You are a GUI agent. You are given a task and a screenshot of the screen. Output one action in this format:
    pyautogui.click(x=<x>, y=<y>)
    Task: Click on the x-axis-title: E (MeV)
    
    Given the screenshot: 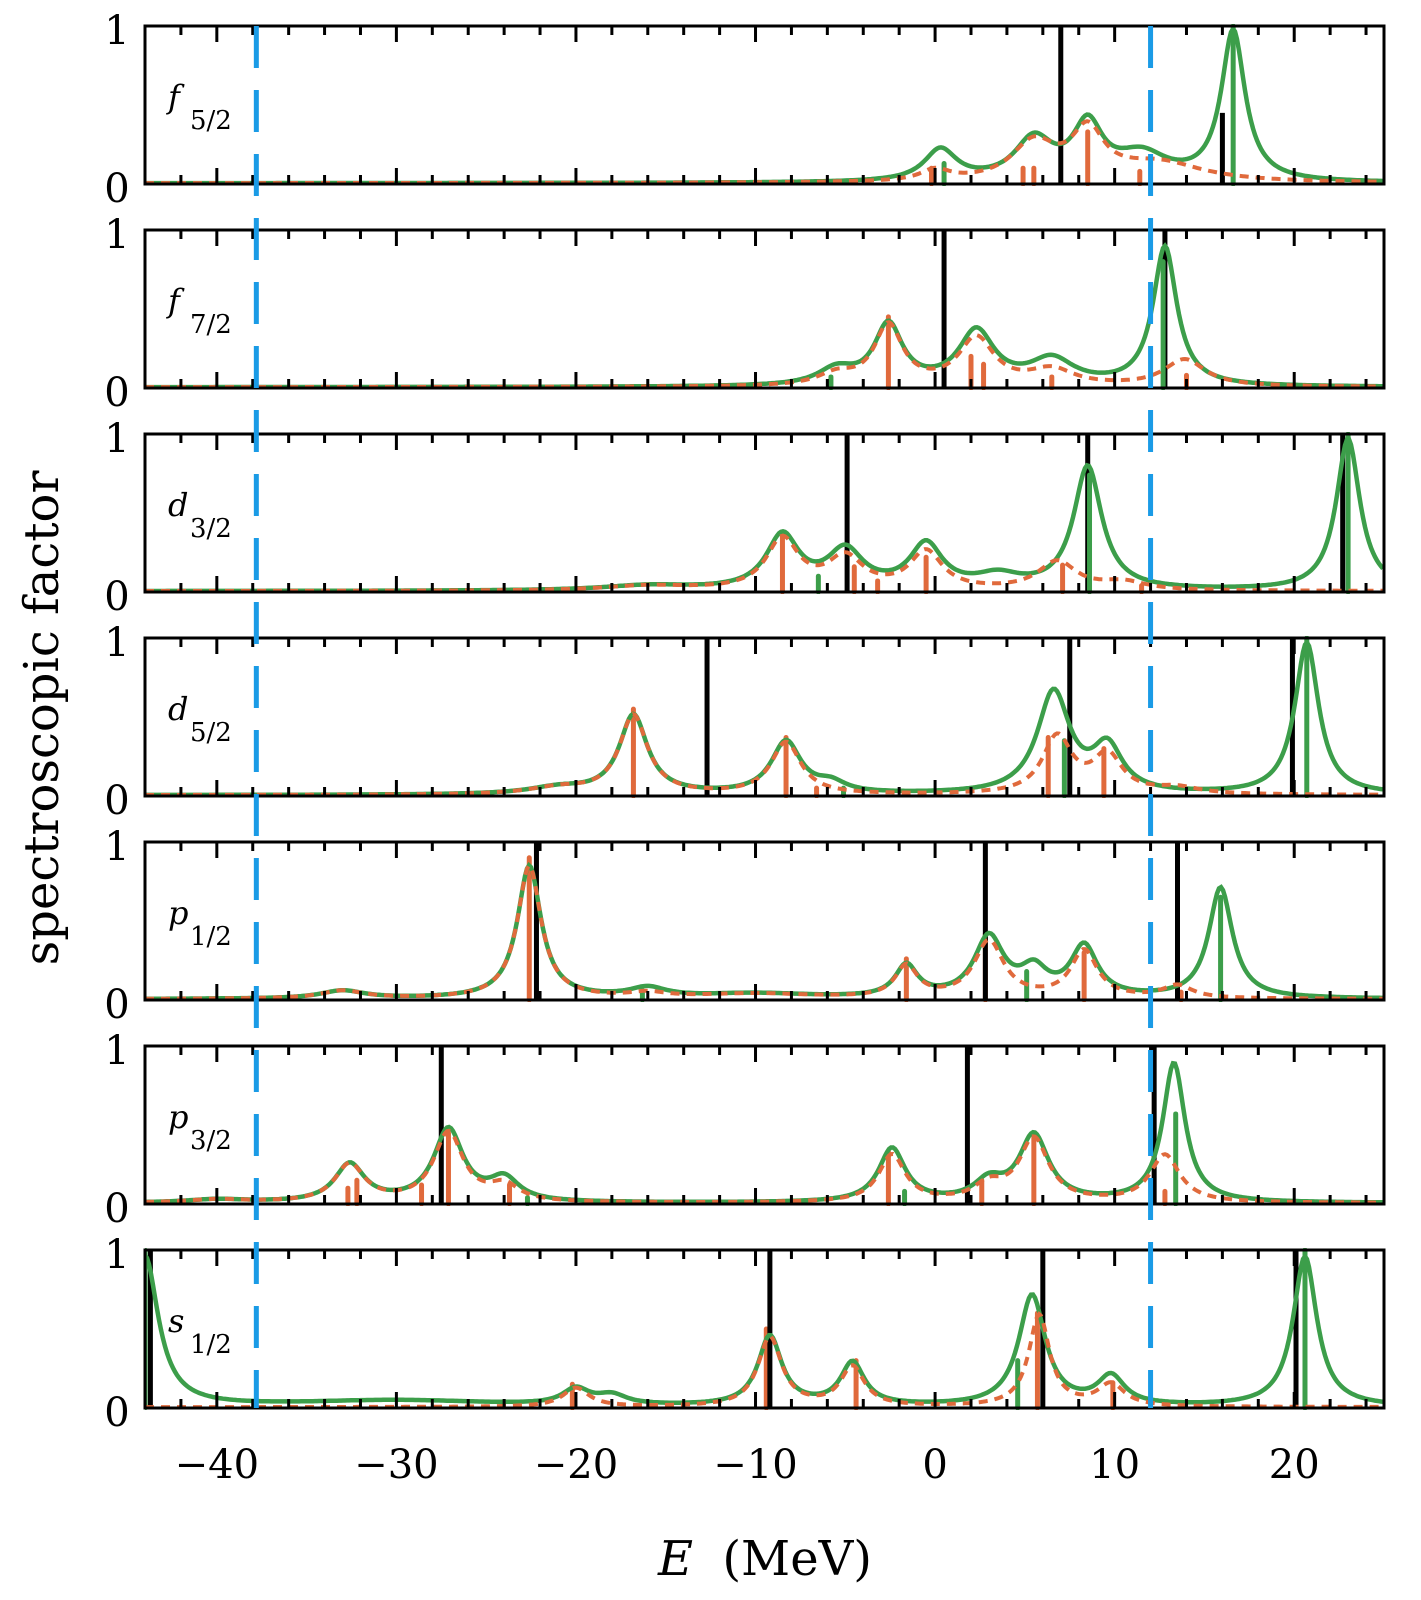 What is the action you would take?
    pyautogui.click(x=764, y=1559)
    